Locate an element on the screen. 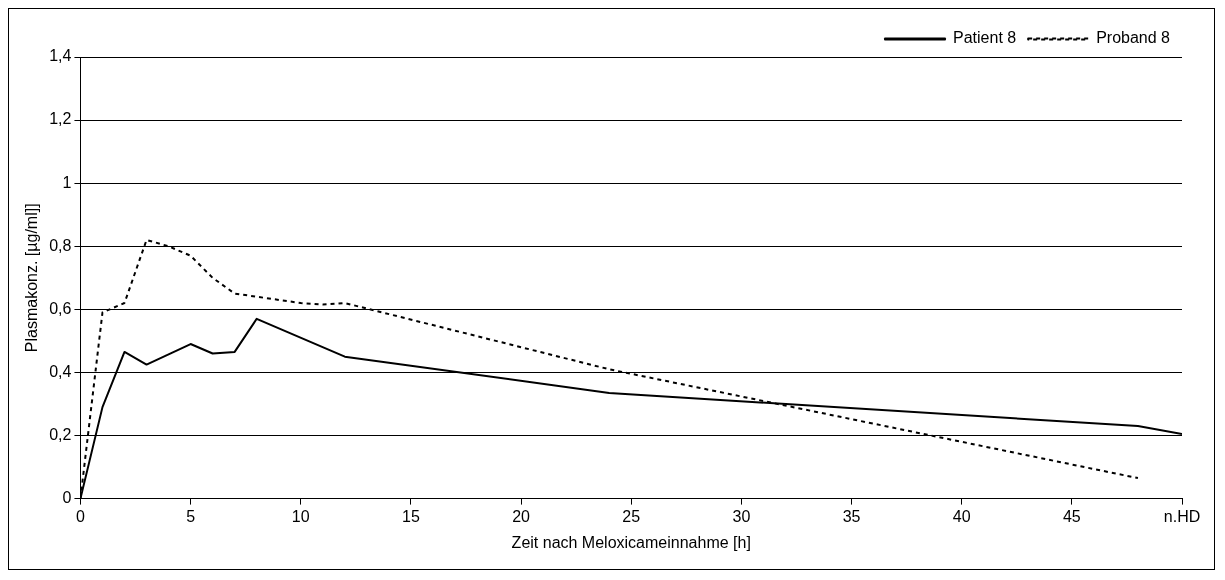 This screenshot has width=1225, height=580. y-tick-label: 0,2 is located at coordinates (60, 434).